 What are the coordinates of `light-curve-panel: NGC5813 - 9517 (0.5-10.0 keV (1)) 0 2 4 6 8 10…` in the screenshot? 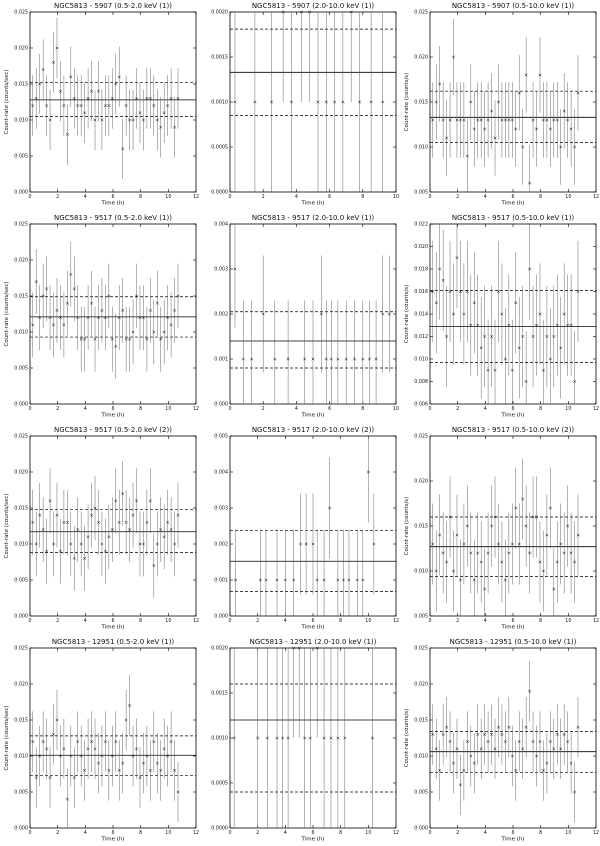 It's located at (500, 317).